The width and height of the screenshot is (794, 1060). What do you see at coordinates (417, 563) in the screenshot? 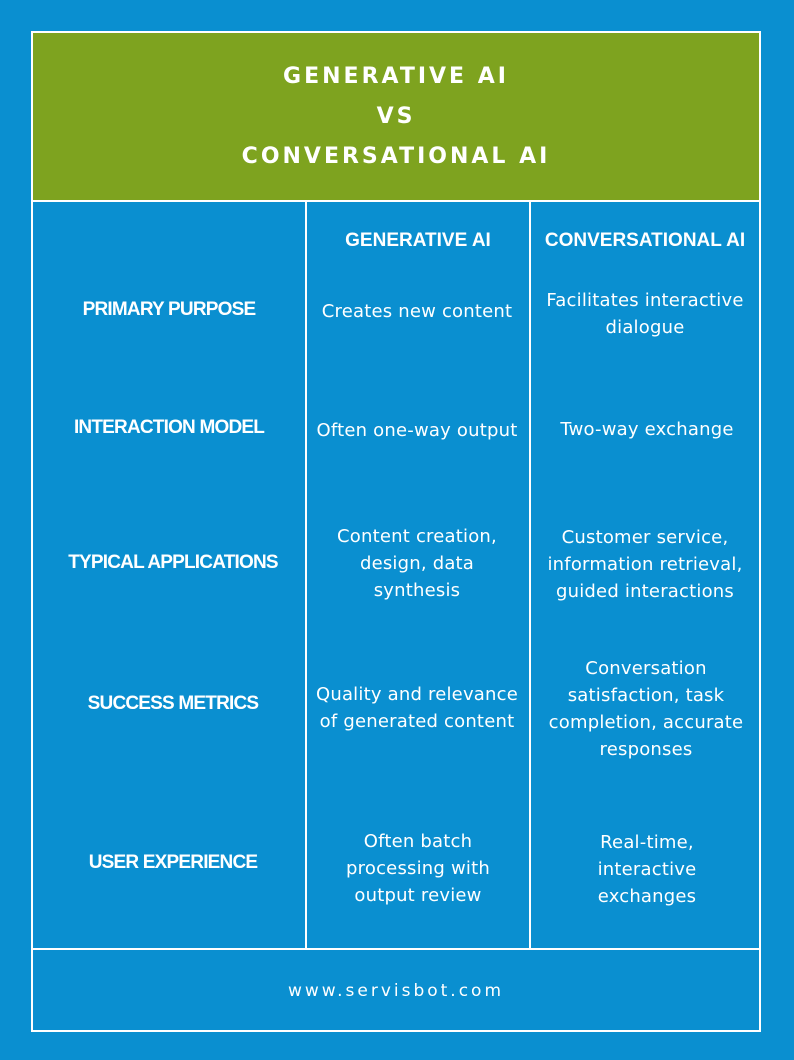
I see `cell-generative-typical-applications: Content creation, design, data synthesis` at bounding box center [417, 563].